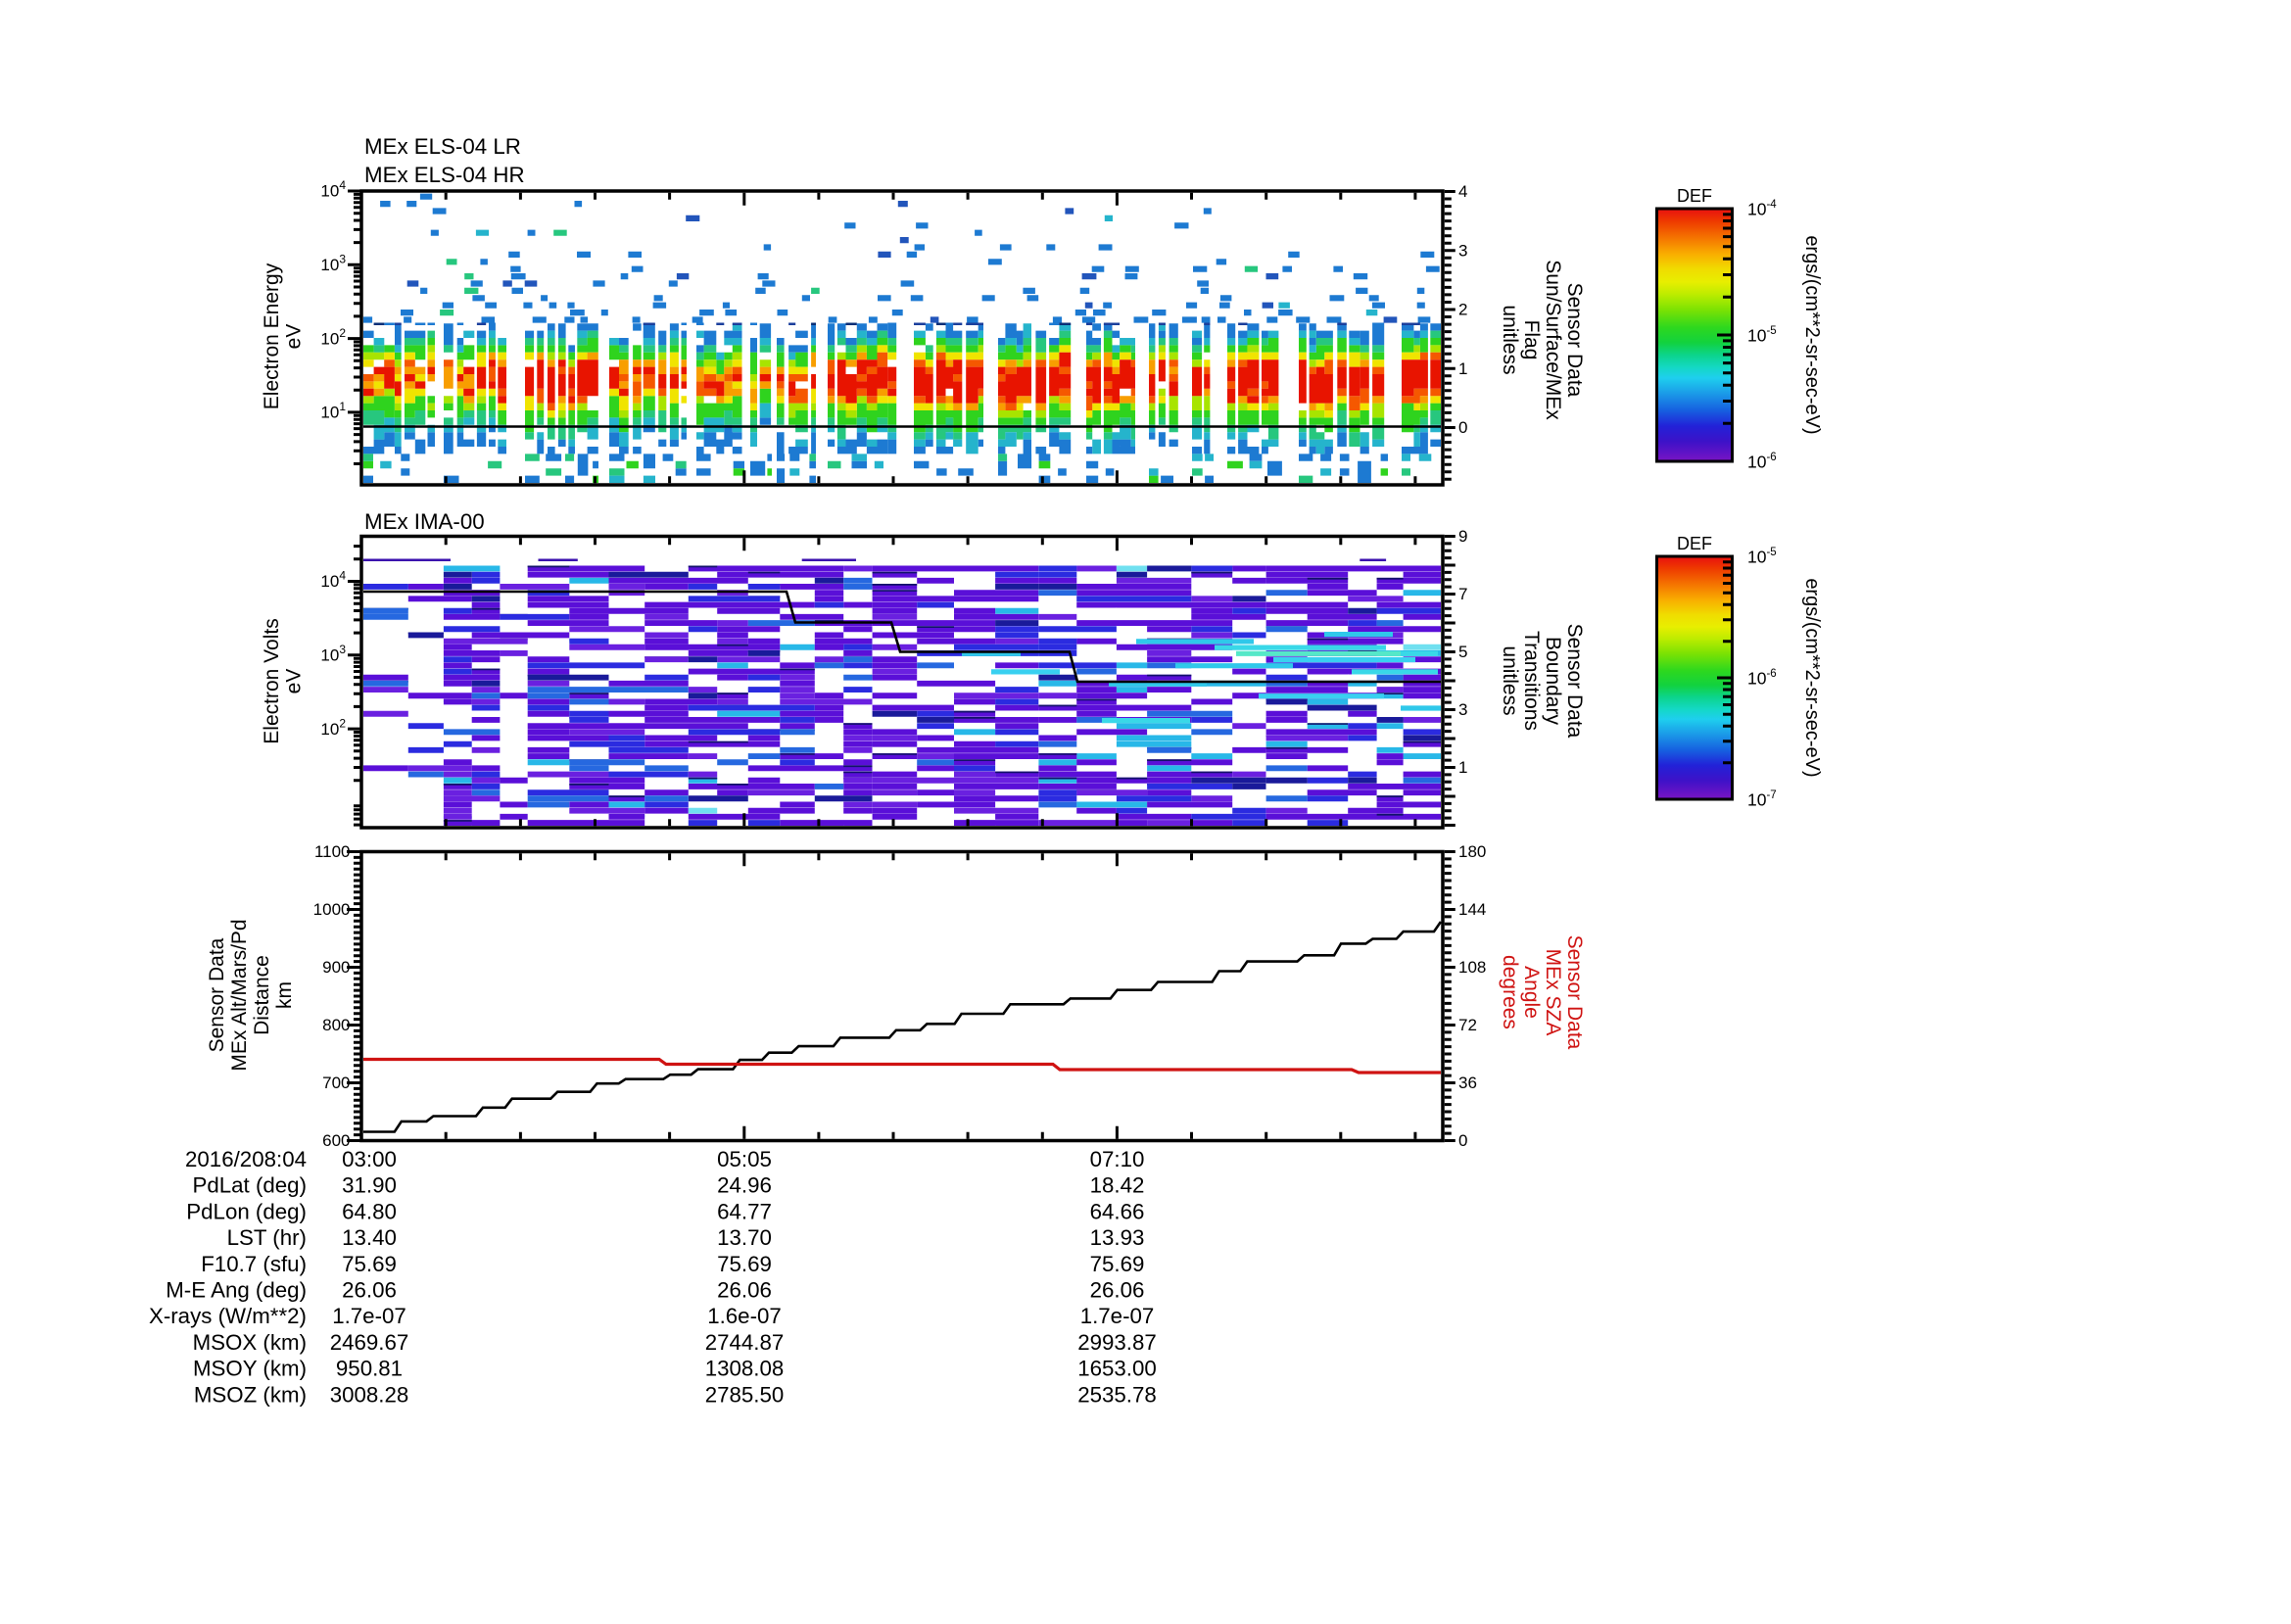 Image resolution: width=2291 pixels, height=1624 pixels. Describe the element at coordinates (336, 1083) in the screenshot. I see `svg-text: 700` at that location.